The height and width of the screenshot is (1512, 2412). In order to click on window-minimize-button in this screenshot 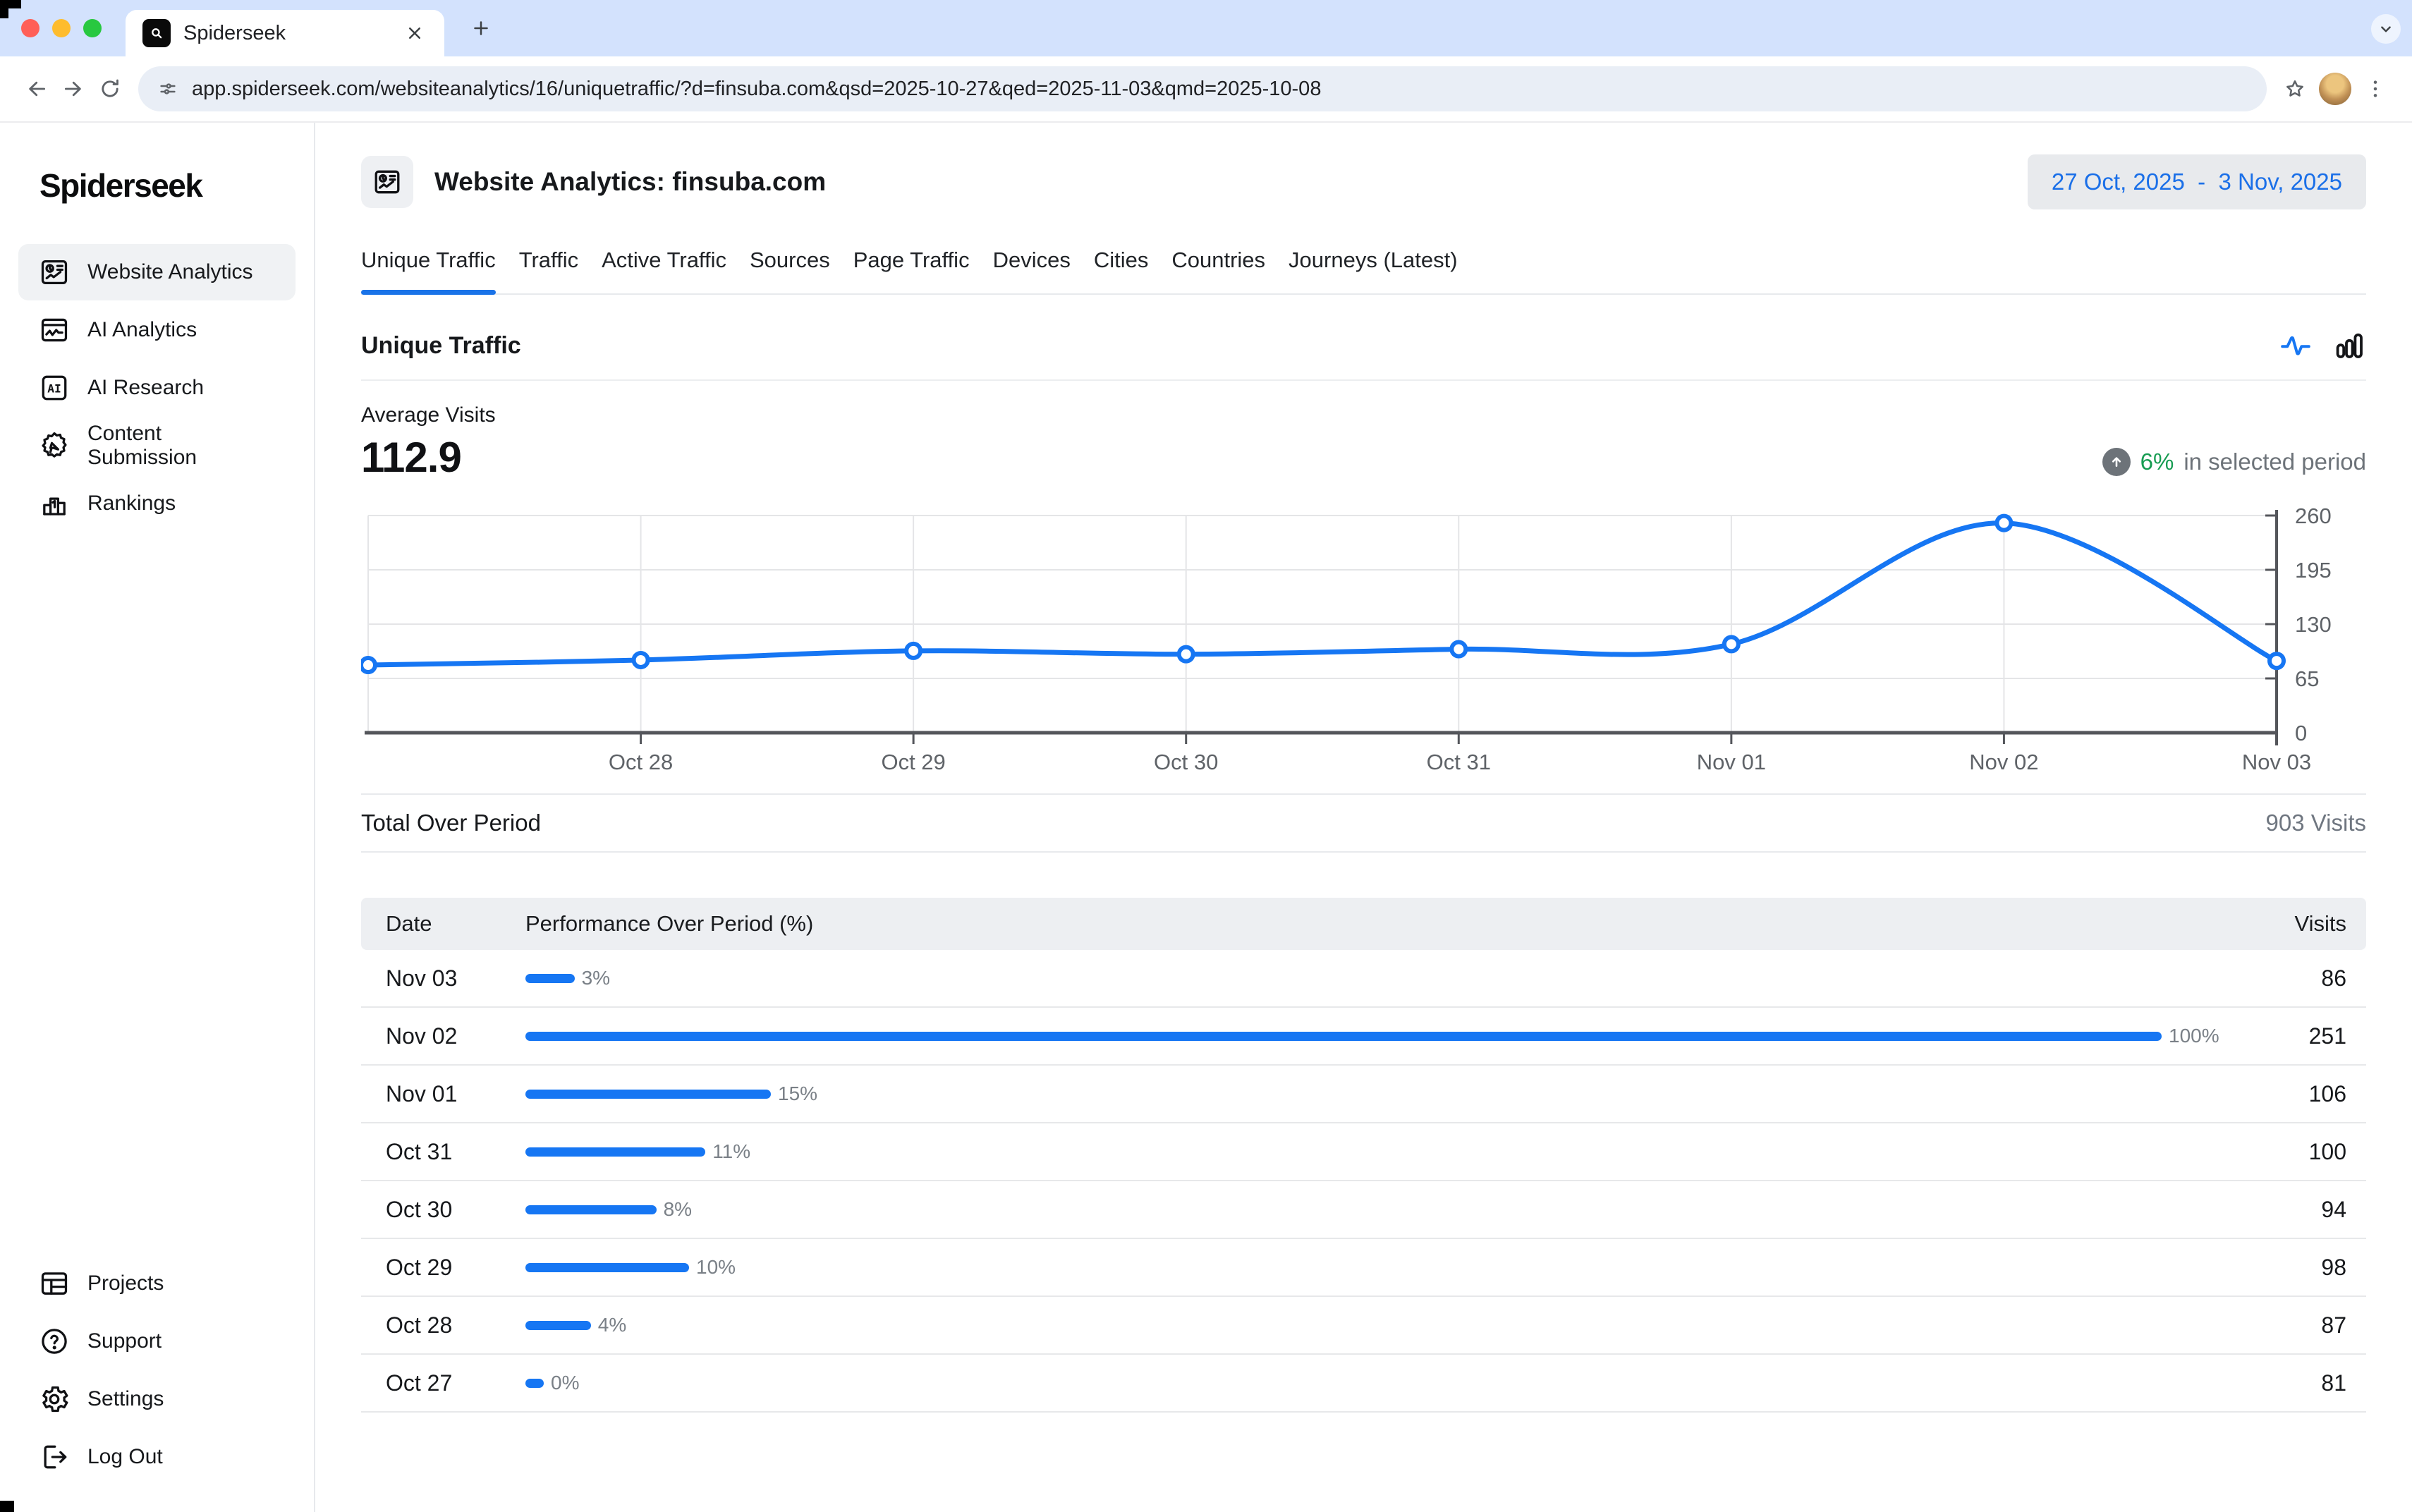, I will do `click(62, 28)`.